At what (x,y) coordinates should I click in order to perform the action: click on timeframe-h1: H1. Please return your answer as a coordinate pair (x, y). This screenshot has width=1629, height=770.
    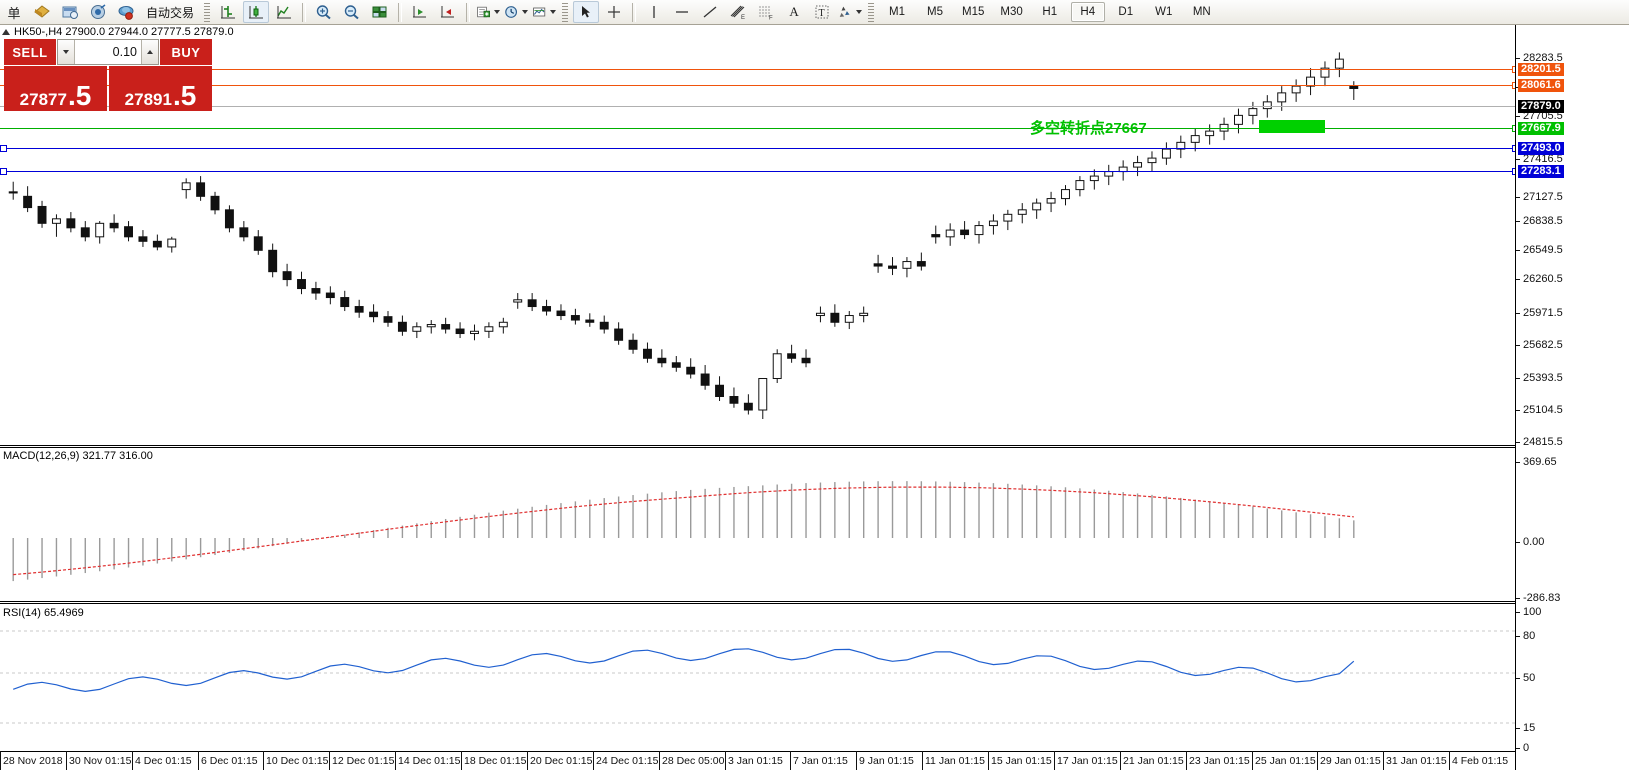
    Looking at the image, I should click on (1050, 12).